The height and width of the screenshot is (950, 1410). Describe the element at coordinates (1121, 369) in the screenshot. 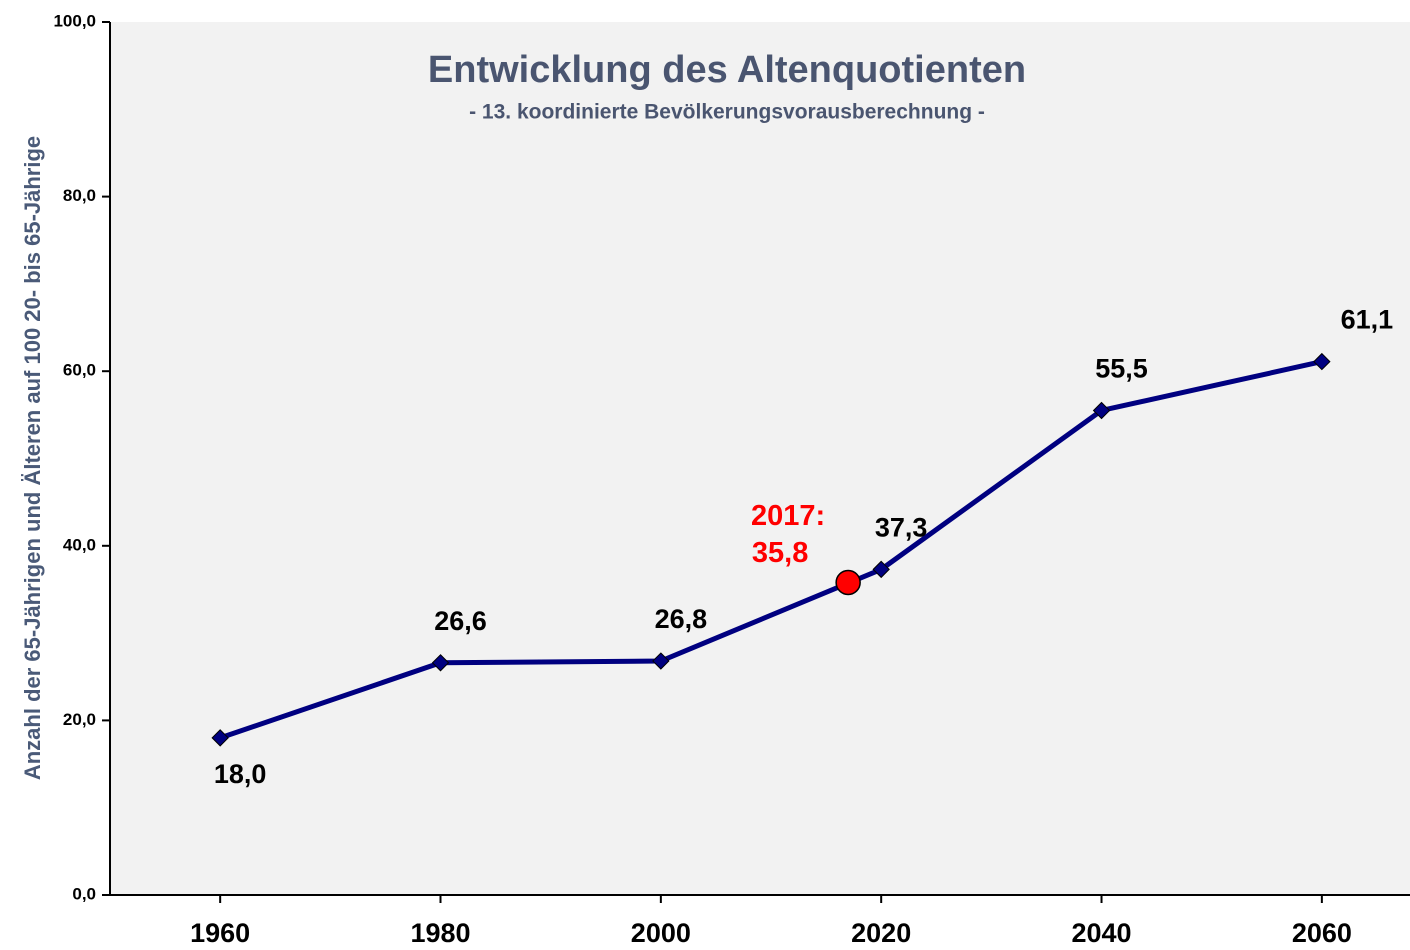

I see `data-label: 55,5` at that location.